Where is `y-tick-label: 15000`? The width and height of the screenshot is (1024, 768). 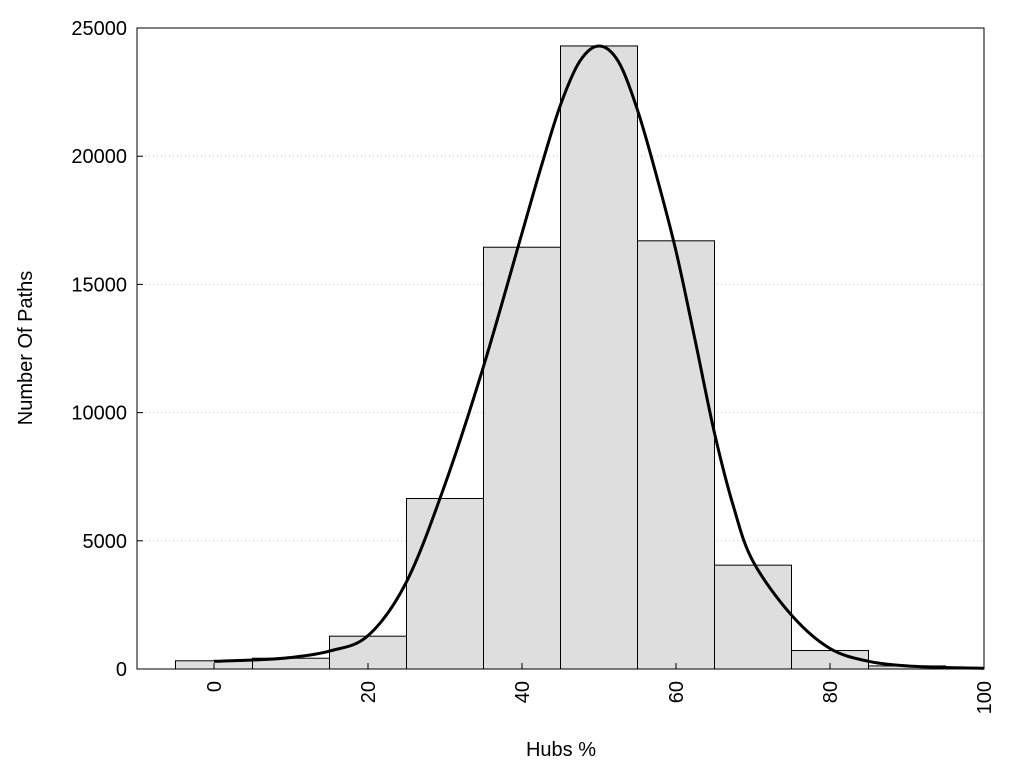 y-tick-label: 15000 is located at coordinates (99, 285).